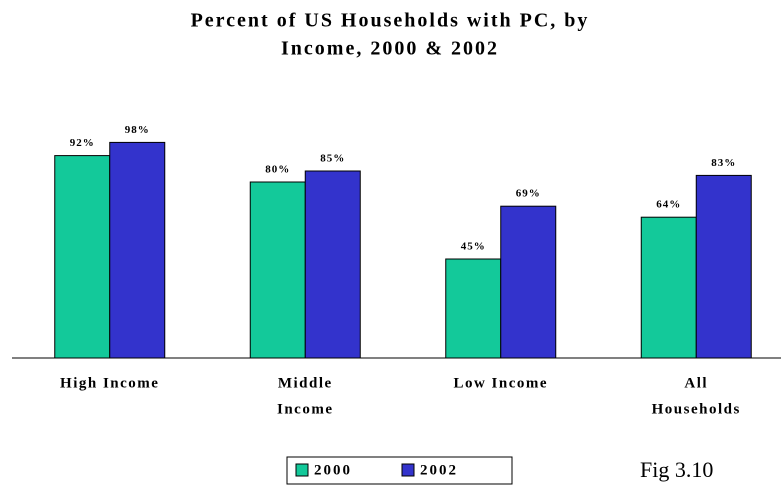 The height and width of the screenshot is (485, 781). What do you see at coordinates (439, 470) in the screenshot?
I see `legend-label: 2002` at bounding box center [439, 470].